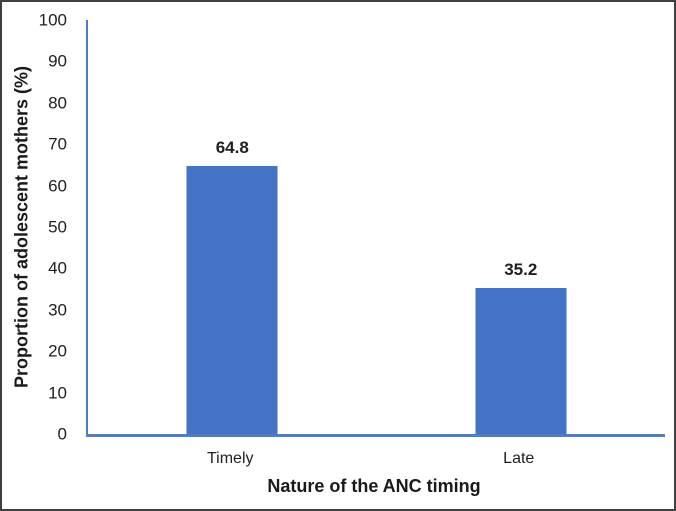 Image resolution: width=676 pixels, height=511 pixels. What do you see at coordinates (232, 299) in the screenshot?
I see `bar-timely` at bounding box center [232, 299].